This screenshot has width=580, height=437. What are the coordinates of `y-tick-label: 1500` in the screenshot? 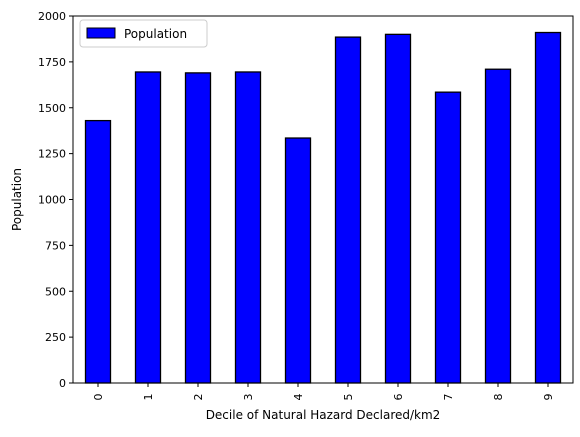 It's located at (52, 108).